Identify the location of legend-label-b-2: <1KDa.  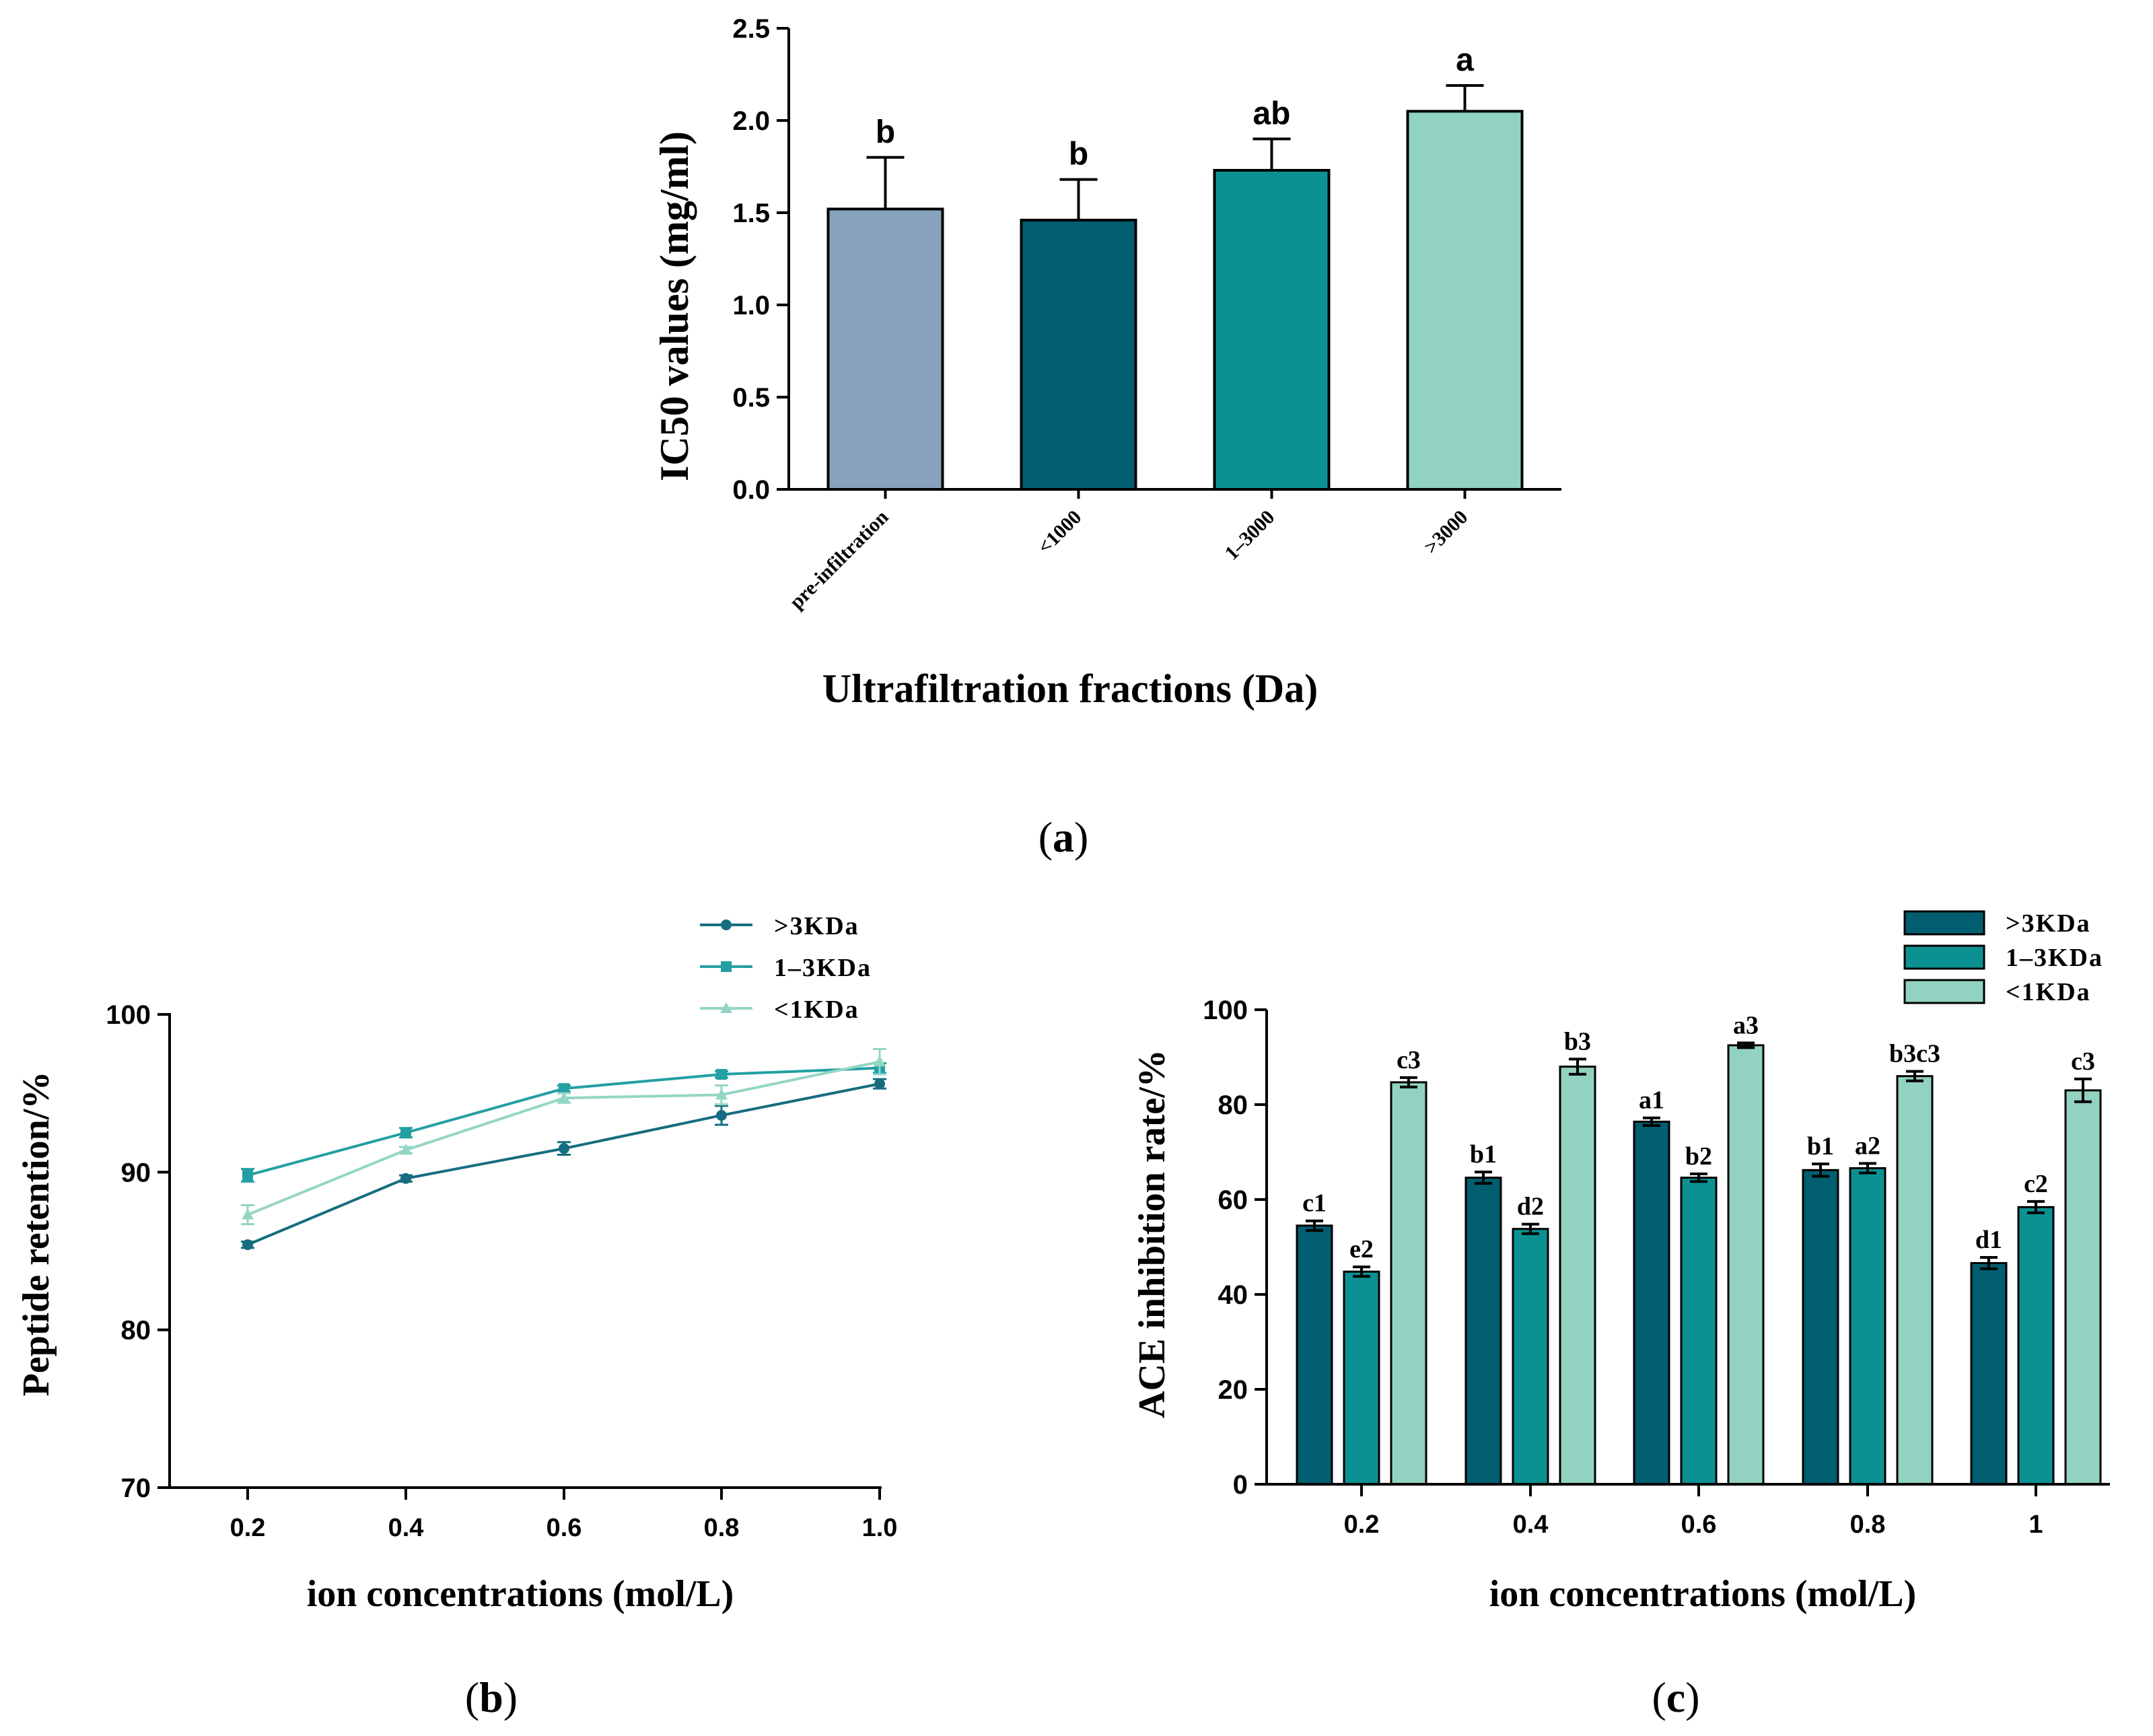
(817, 1010).